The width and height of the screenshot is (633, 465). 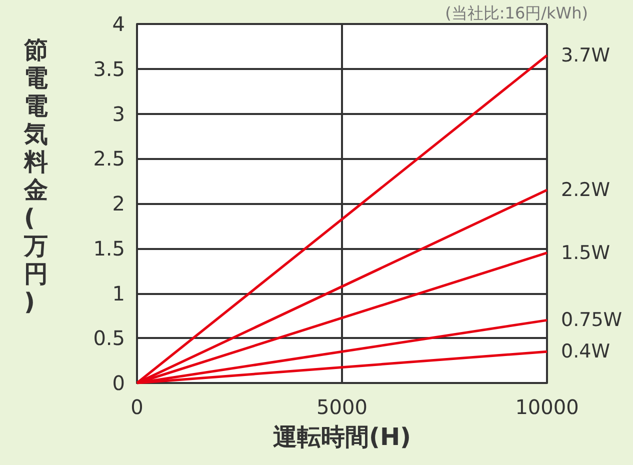 I want to click on chart-subtitle: (当社比:16円/kWh), so click(x=516, y=13).